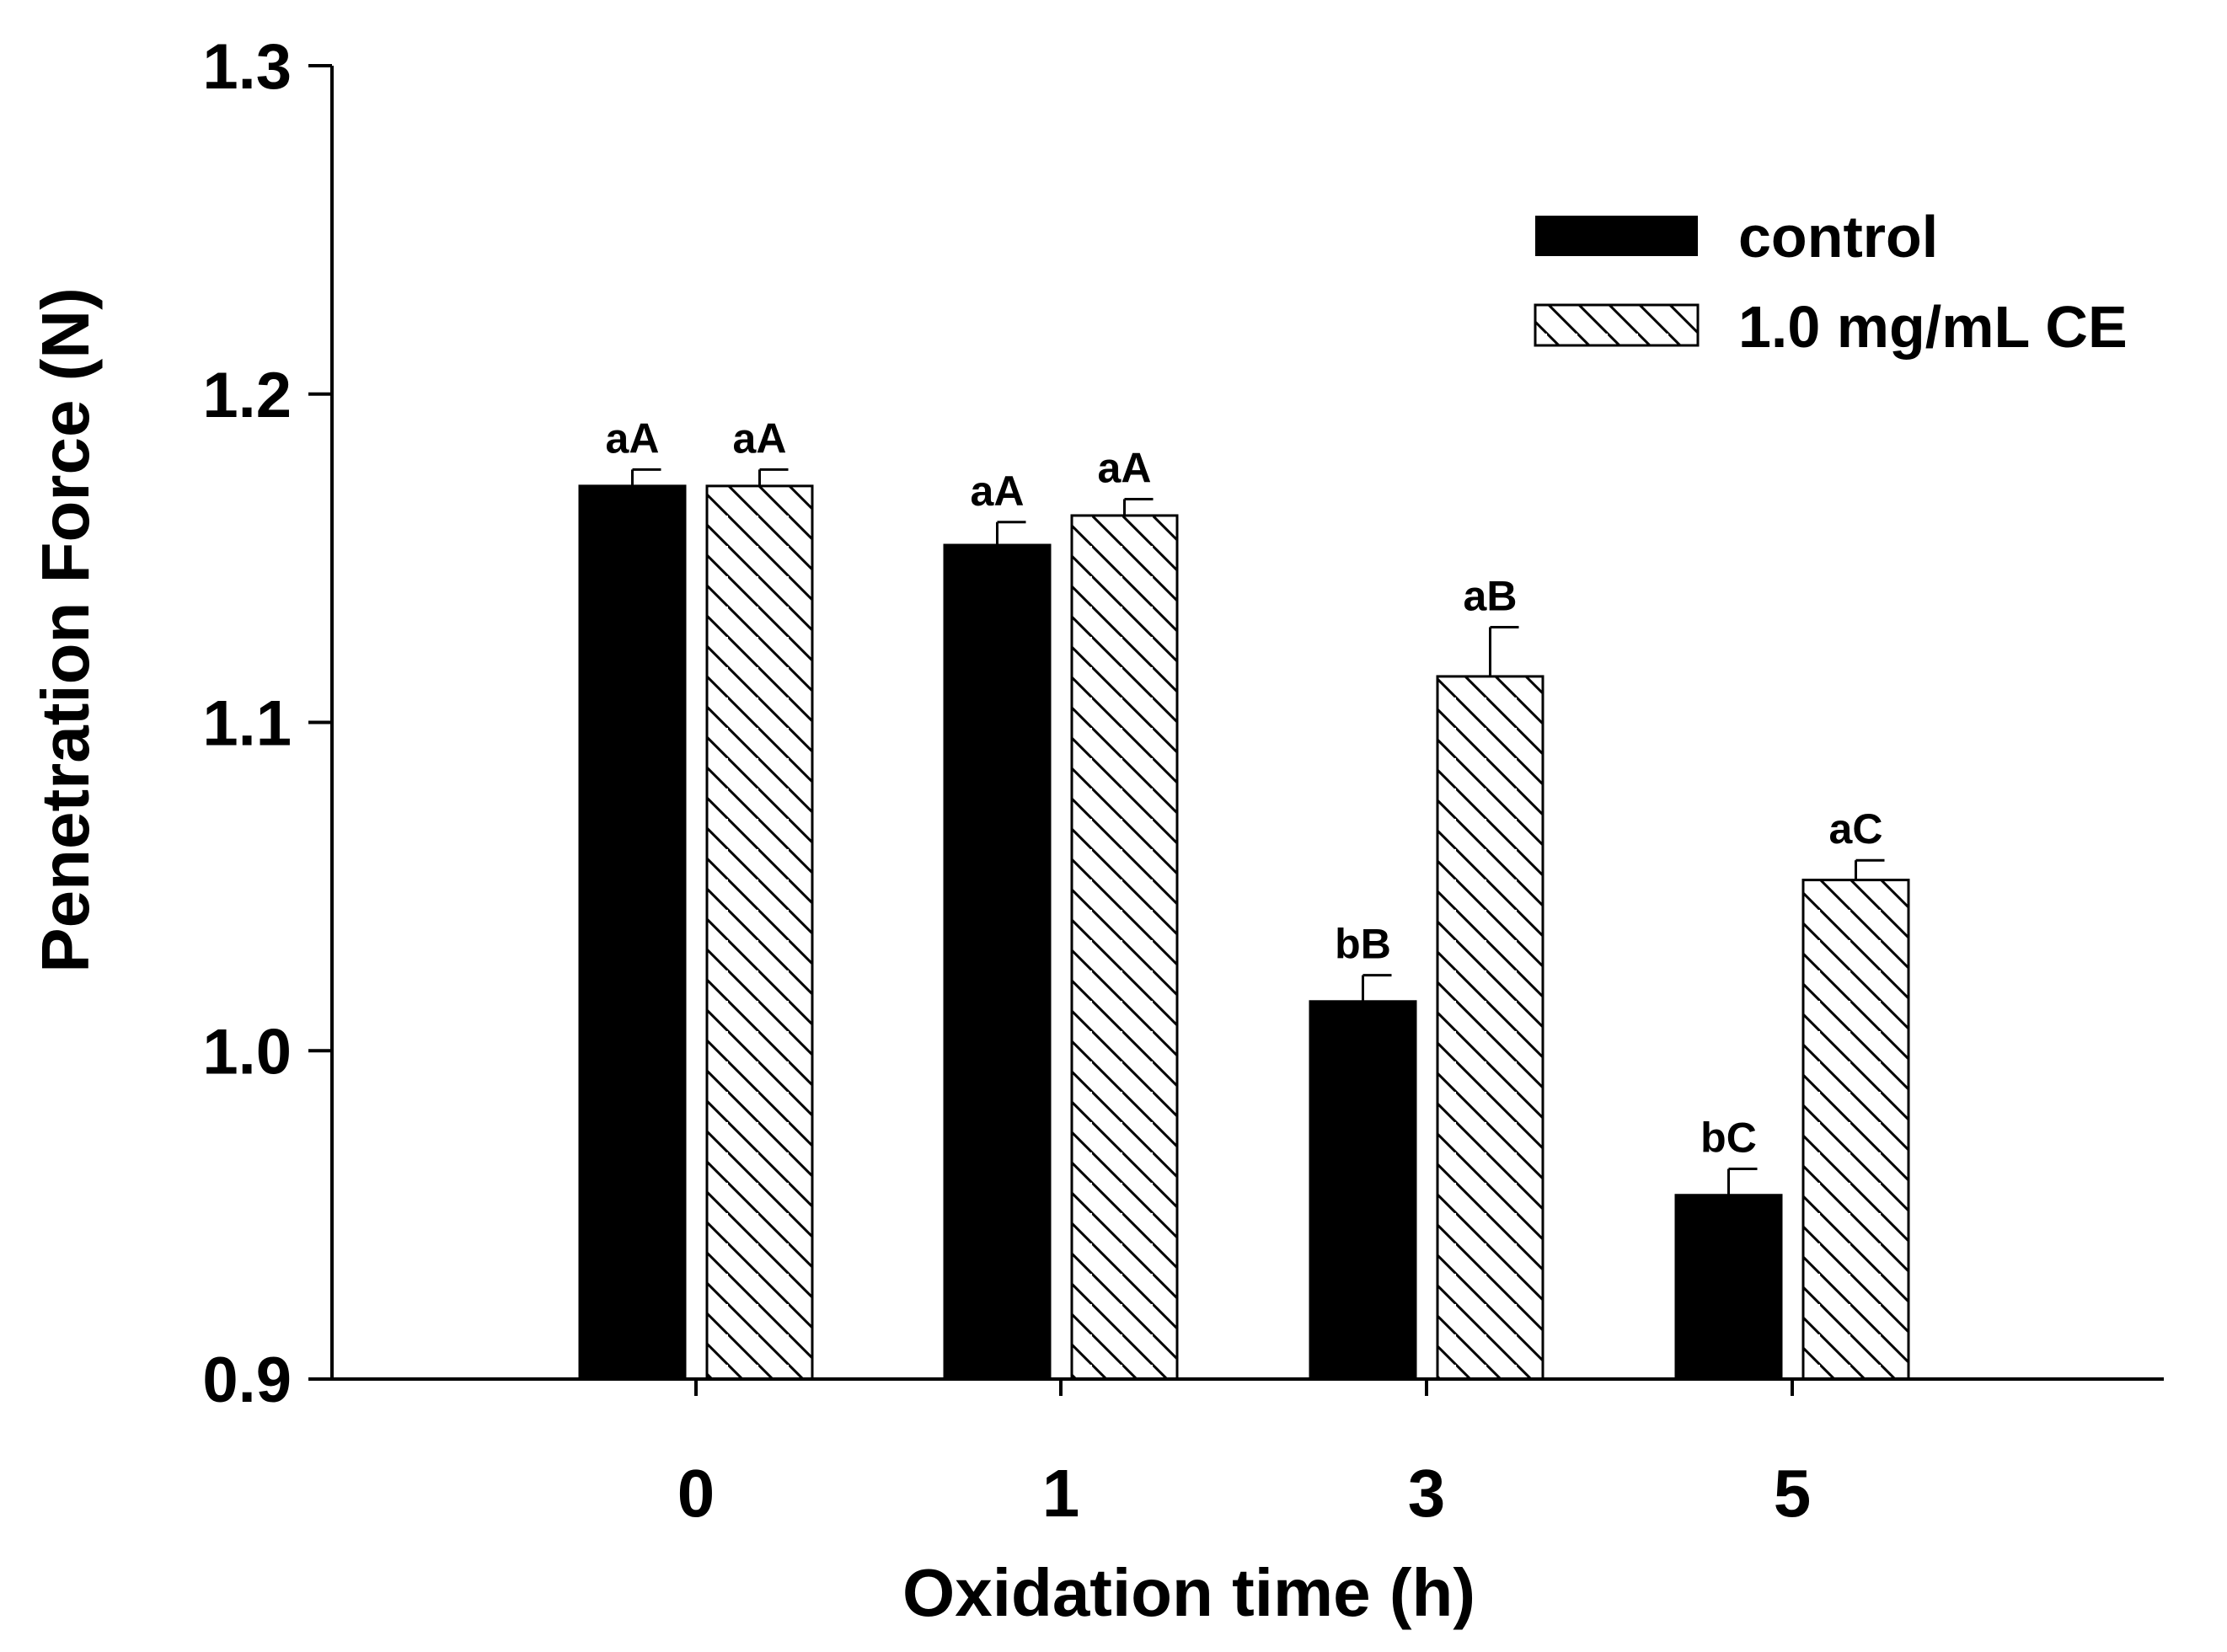 This screenshot has height=1652, width=2227. What do you see at coordinates (1616, 236) in the screenshot?
I see `legend-swatch-control` at bounding box center [1616, 236].